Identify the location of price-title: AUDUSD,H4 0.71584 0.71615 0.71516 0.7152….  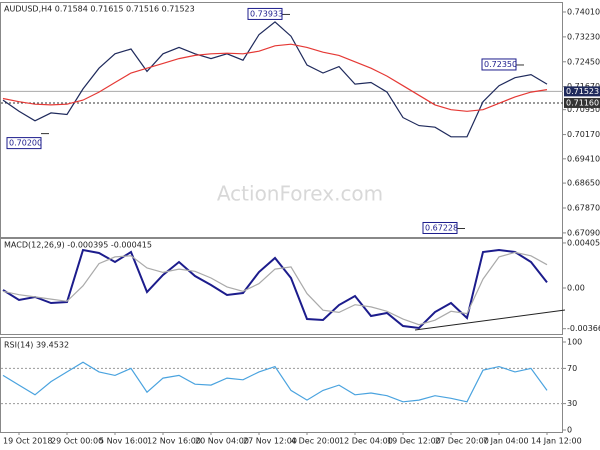
(99, 9).